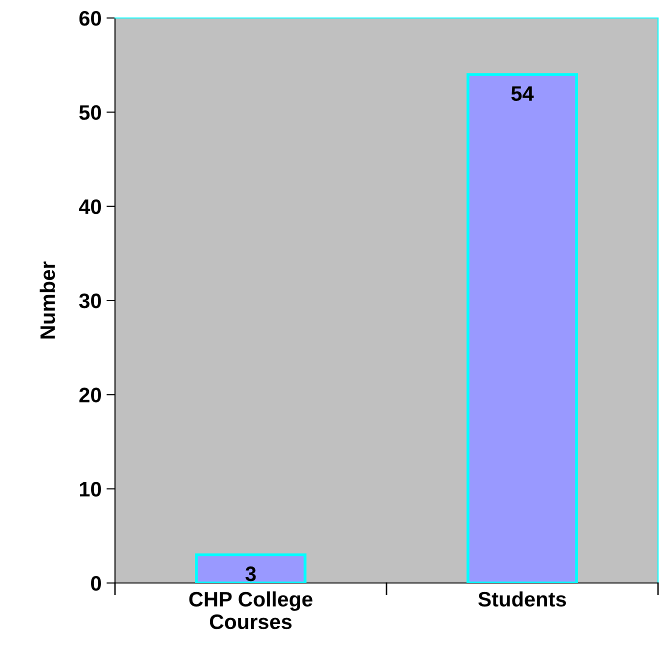 The width and height of the screenshot is (660, 664). Describe the element at coordinates (90, 18) in the screenshot. I see `y-tick-label: 60` at that location.